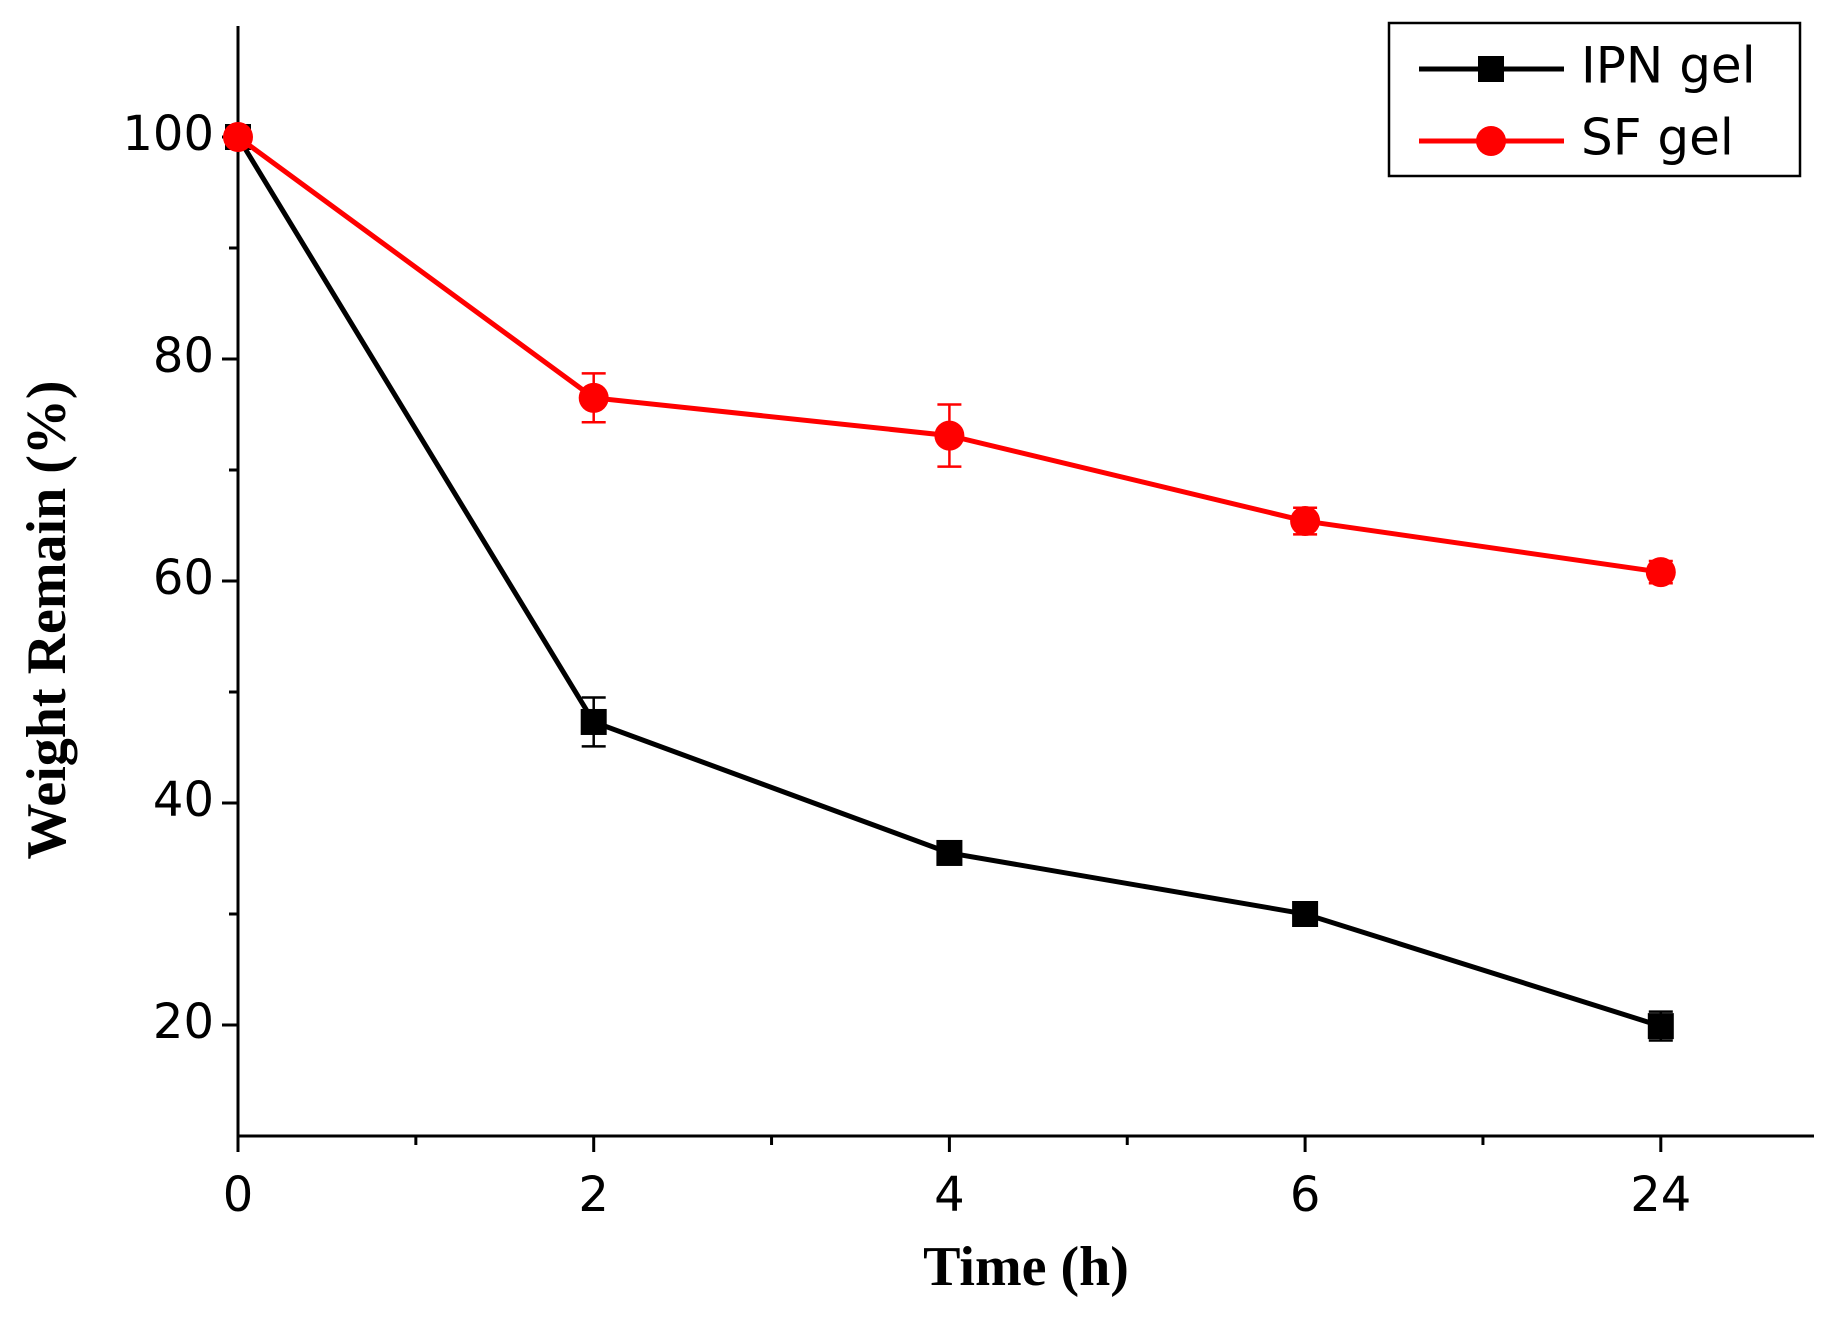  Describe the element at coordinates (1305, 1195) in the screenshot. I see `x-tick-label: 6` at that location.